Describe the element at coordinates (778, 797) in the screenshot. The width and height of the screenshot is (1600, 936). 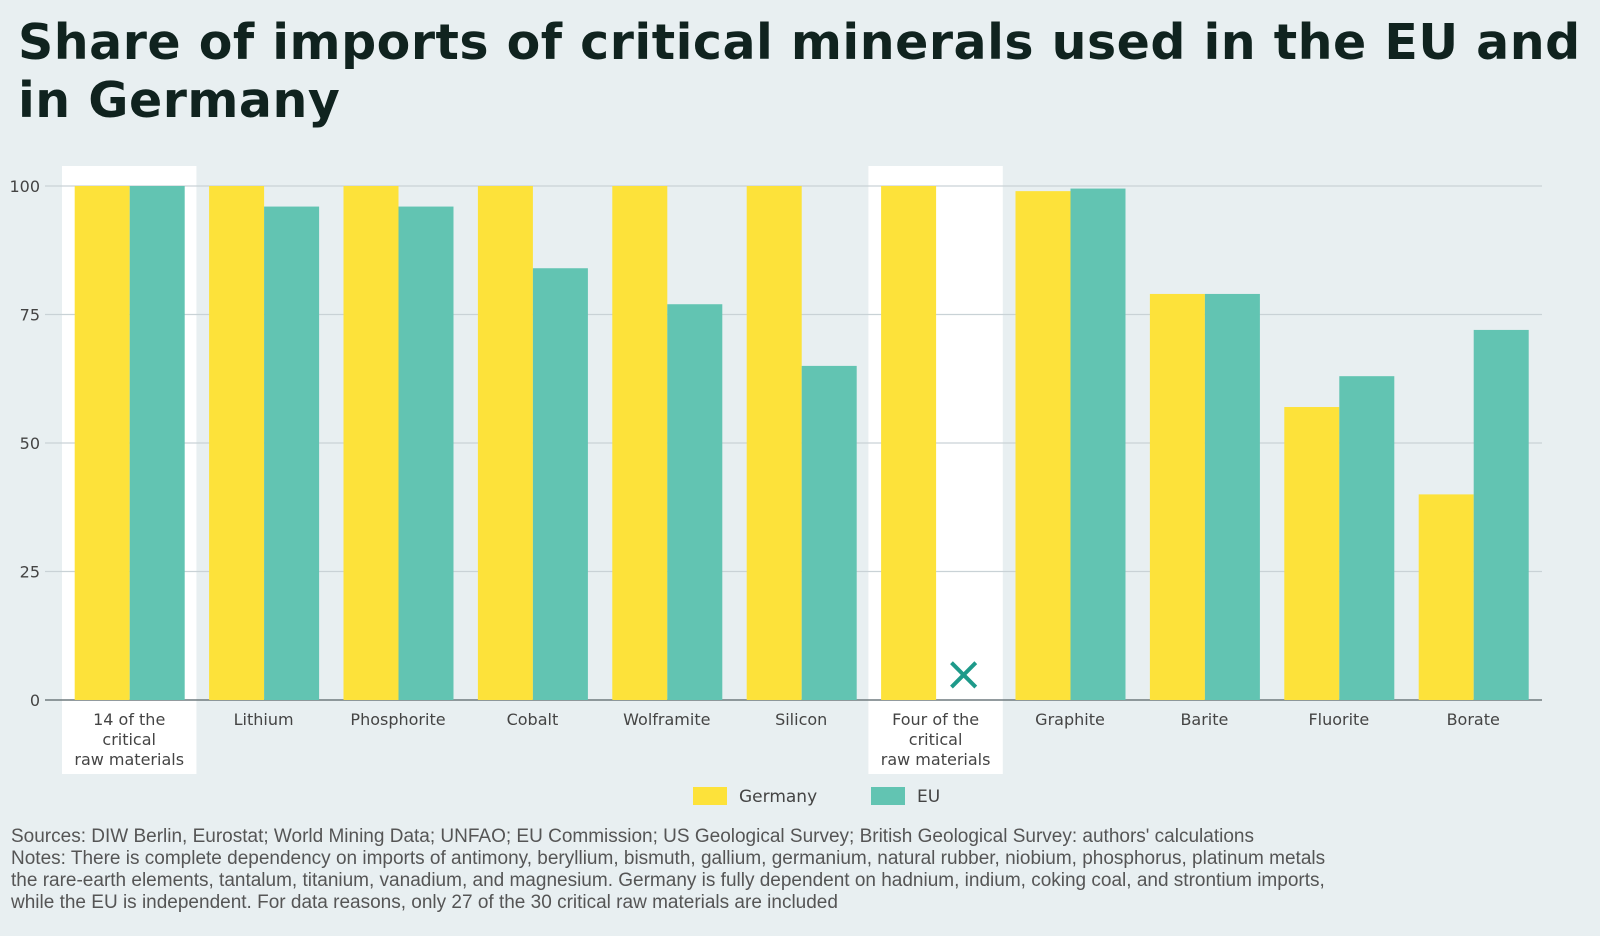
I see `legend-label: Germany` at that location.